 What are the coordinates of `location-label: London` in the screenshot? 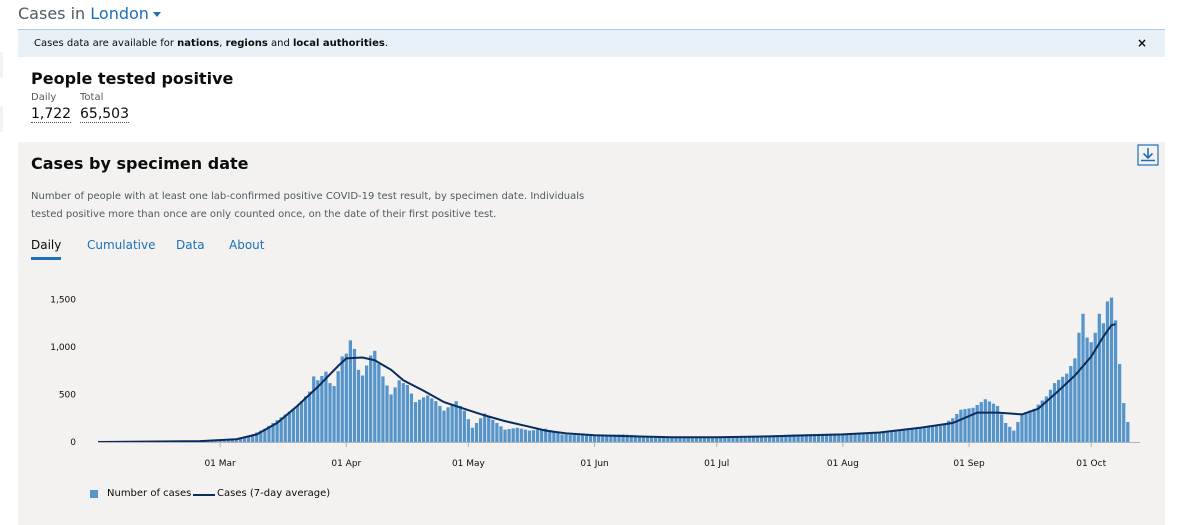 It's located at (119, 13).